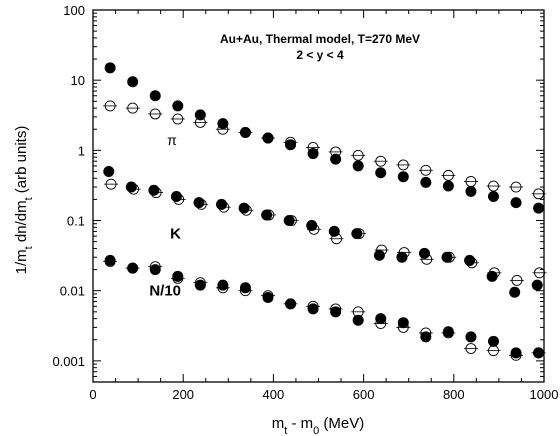 This screenshot has width=560, height=436. I want to click on y-tick-label: 0.01, so click(72, 291).